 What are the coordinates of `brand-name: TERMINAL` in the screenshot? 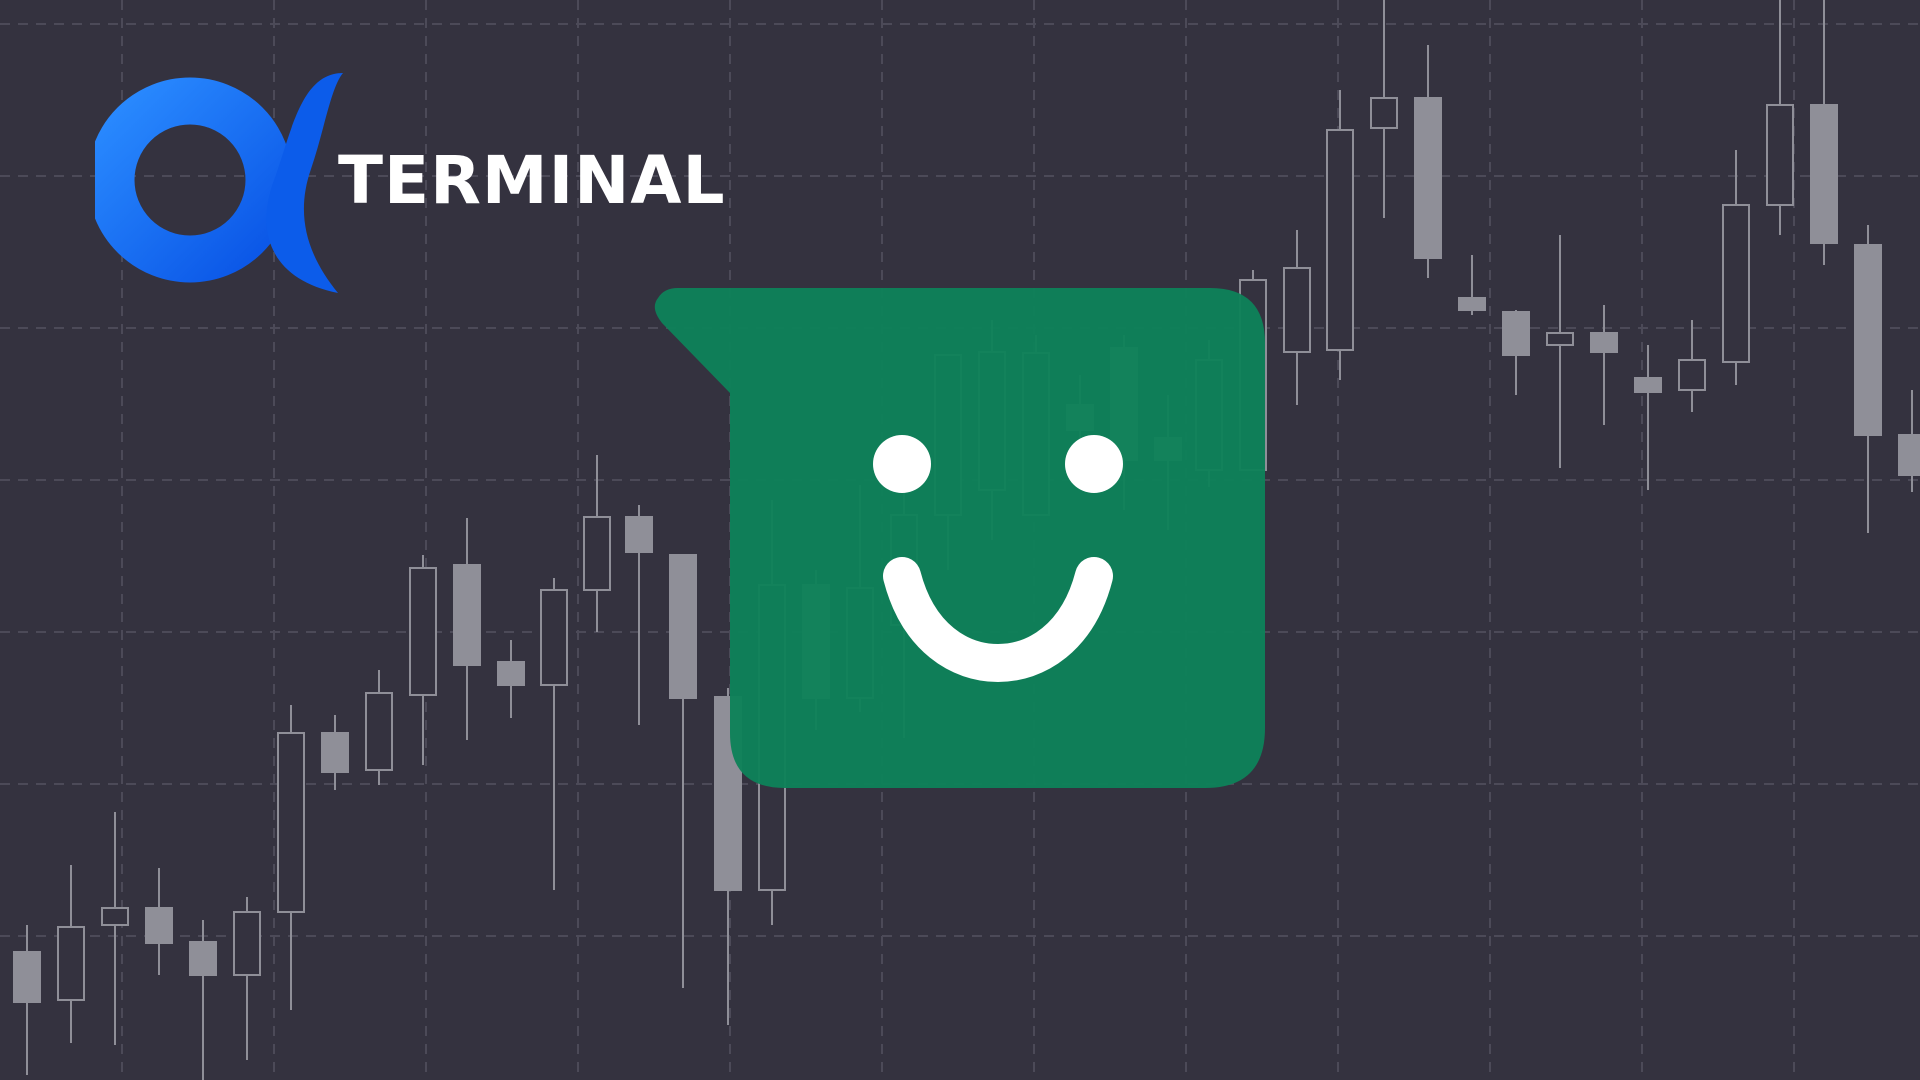 It's located at (532, 180).